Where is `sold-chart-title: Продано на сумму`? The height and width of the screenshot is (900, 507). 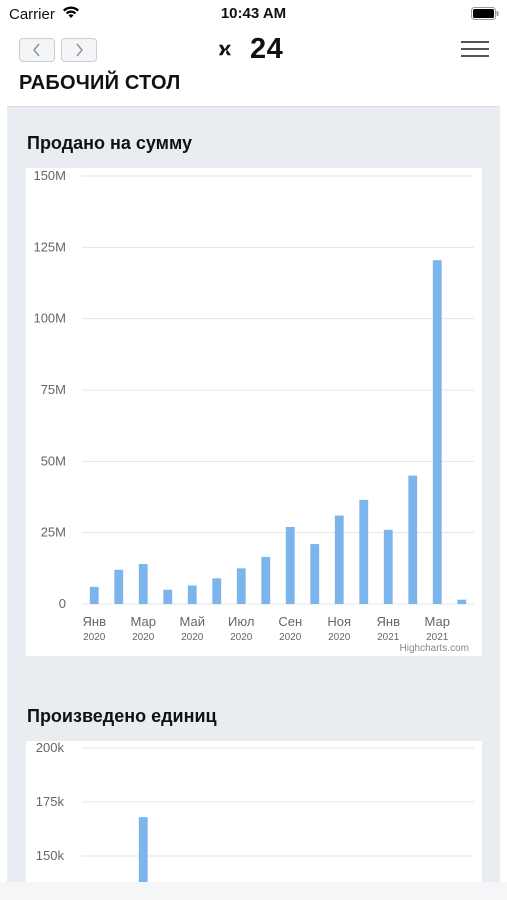 sold-chart-title: Продано на сумму is located at coordinates (110, 143).